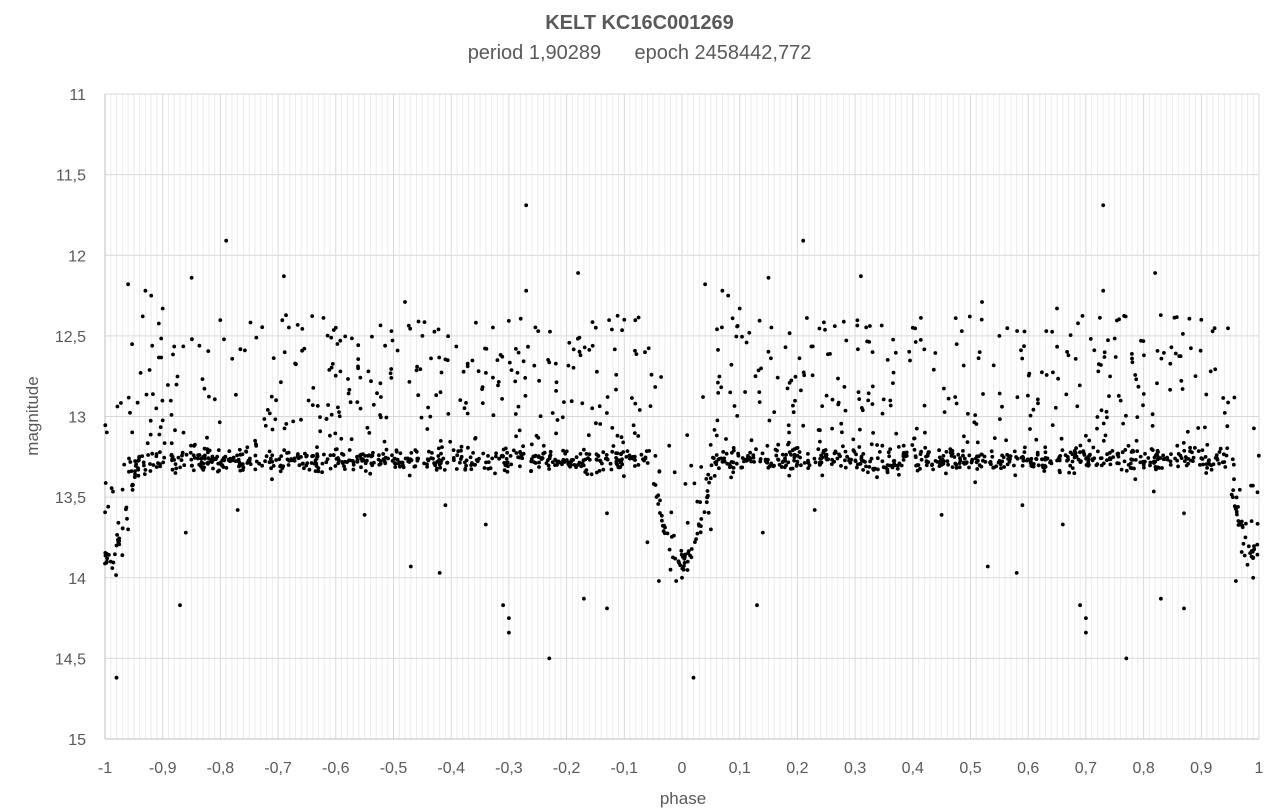  Describe the element at coordinates (451, 768) in the screenshot. I see `x-tick-label: -0,4` at that location.